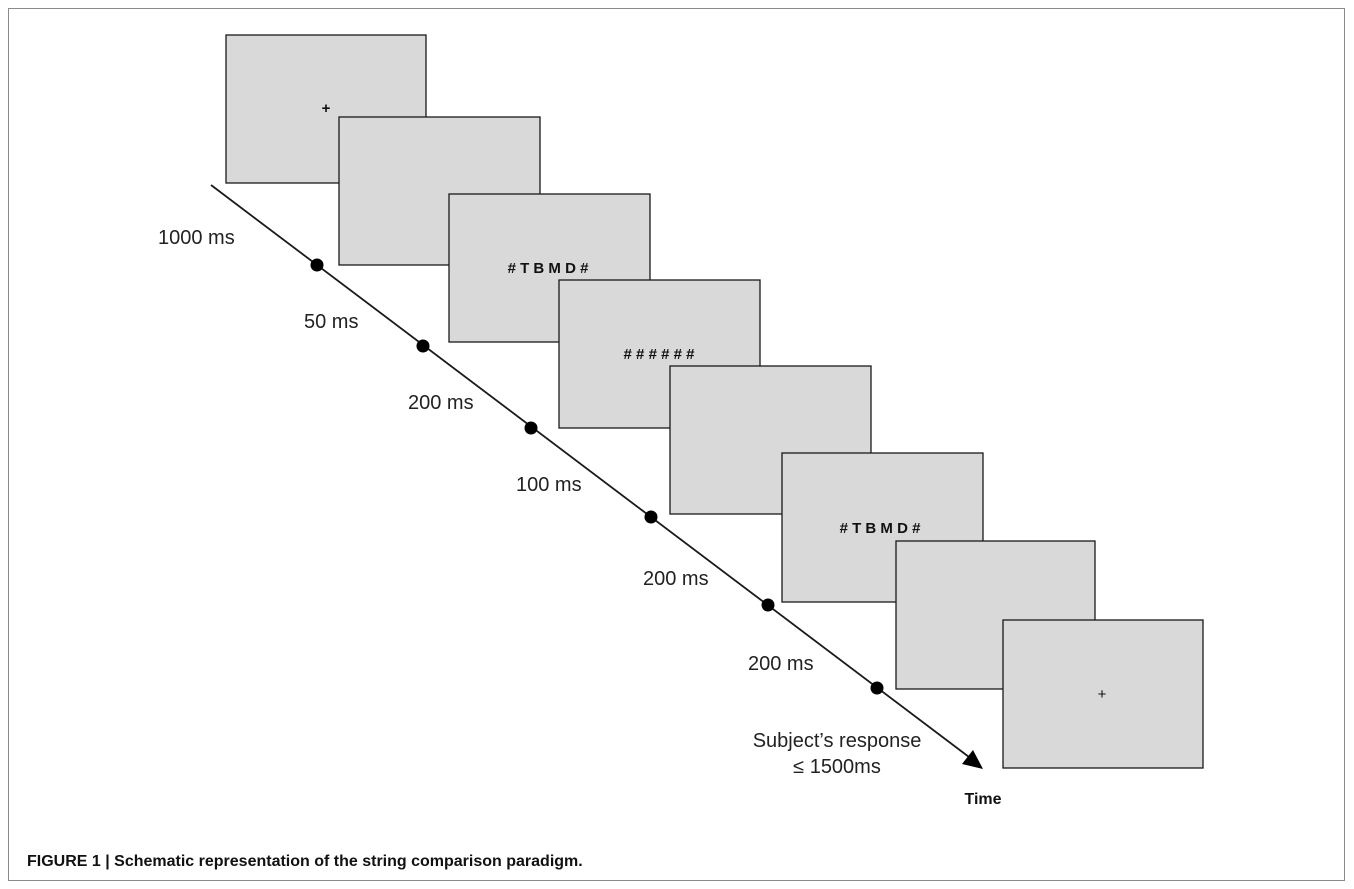  What do you see at coordinates (549, 268) in the screenshot?
I see `screen-3-text: # T B M D #` at bounding box center [549, 268].